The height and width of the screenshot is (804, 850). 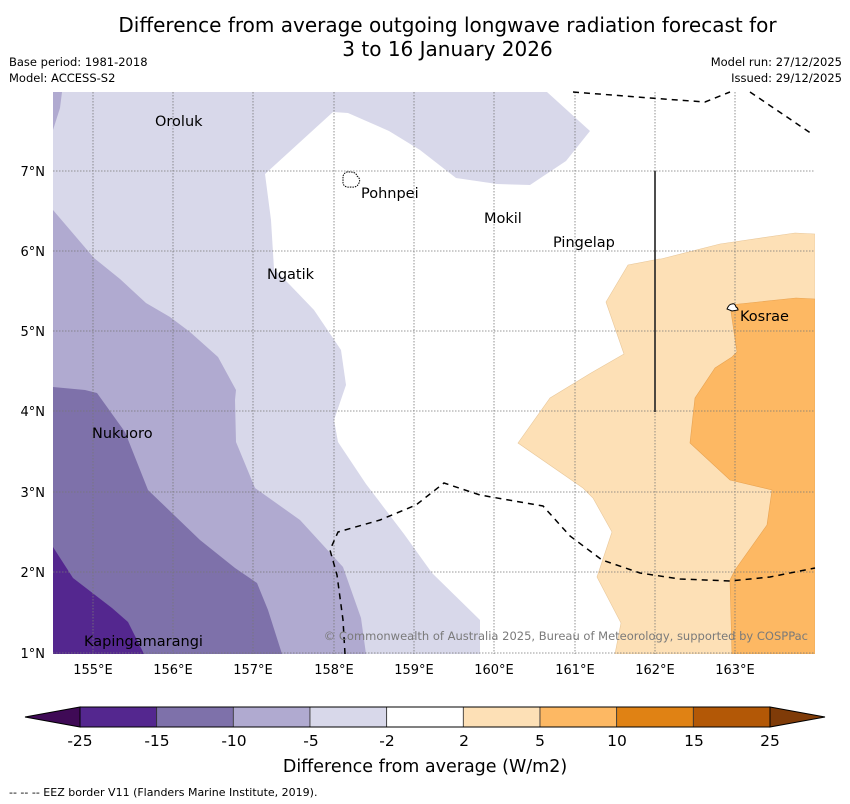 I want to click on colorbar-tick-label: 2, so click(x=464, y=741).